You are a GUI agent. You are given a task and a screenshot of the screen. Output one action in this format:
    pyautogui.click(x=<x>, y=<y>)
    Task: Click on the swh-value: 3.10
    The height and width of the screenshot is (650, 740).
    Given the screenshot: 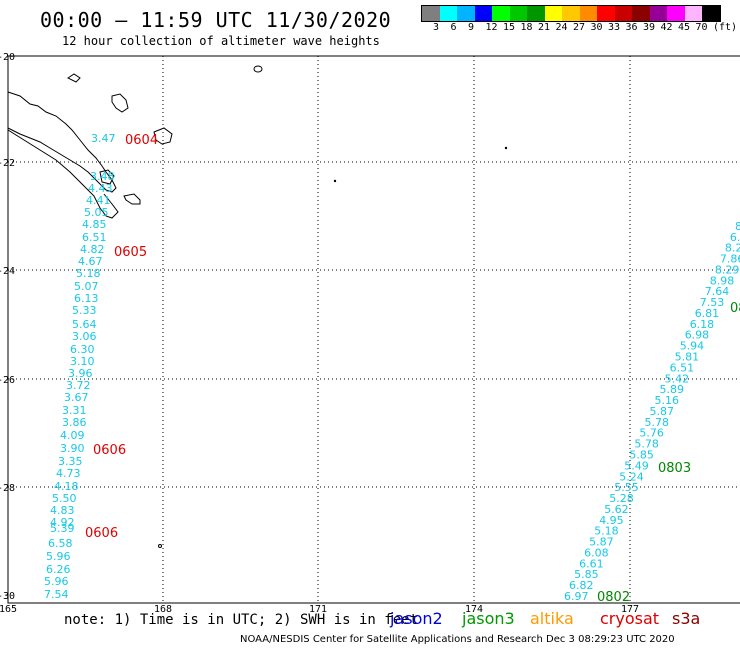 What is the action you would take?
    pyautogui.click(x=82, y=361)
    